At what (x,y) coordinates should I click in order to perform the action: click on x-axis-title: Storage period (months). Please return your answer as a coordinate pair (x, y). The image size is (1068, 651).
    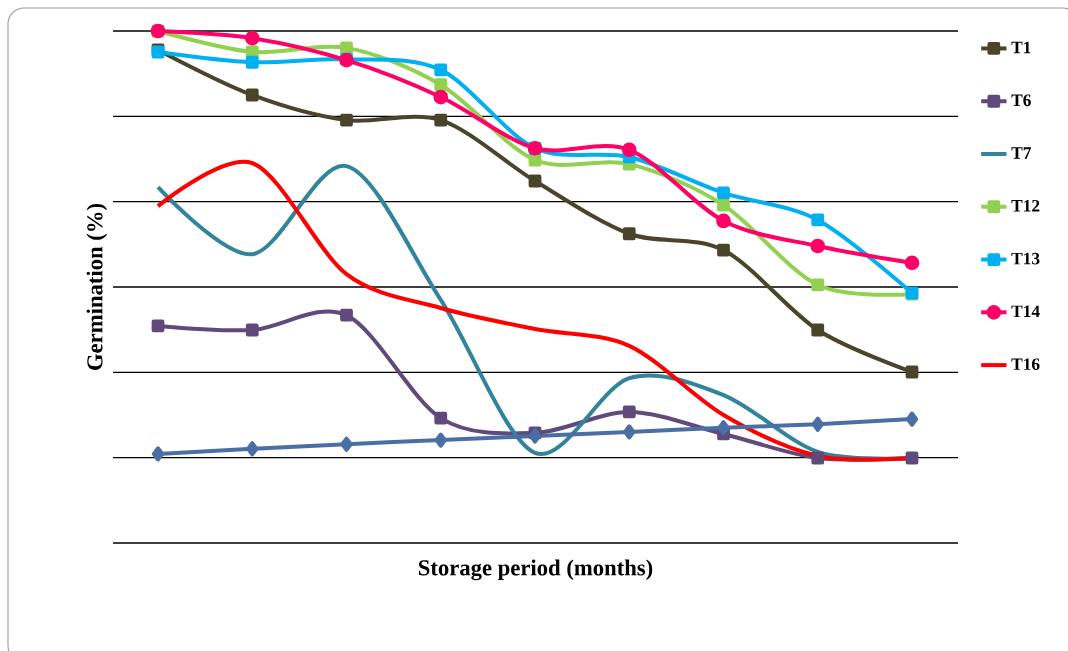
    Looking at the image, I should click on (535, 570).